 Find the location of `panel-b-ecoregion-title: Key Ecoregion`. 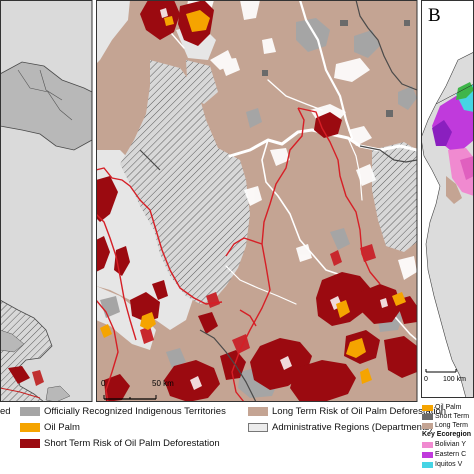

panel-b-ecoregion-title: Key Ecoregion is located at coordinates (447, 434).